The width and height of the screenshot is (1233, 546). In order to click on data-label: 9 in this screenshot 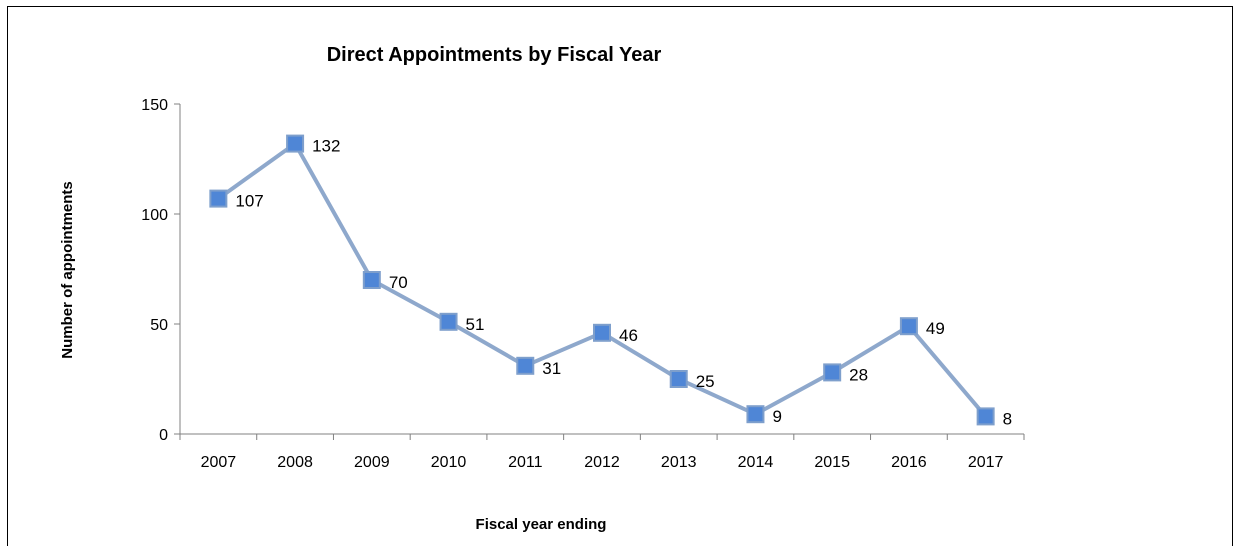, I will do `click(776, 416)`.